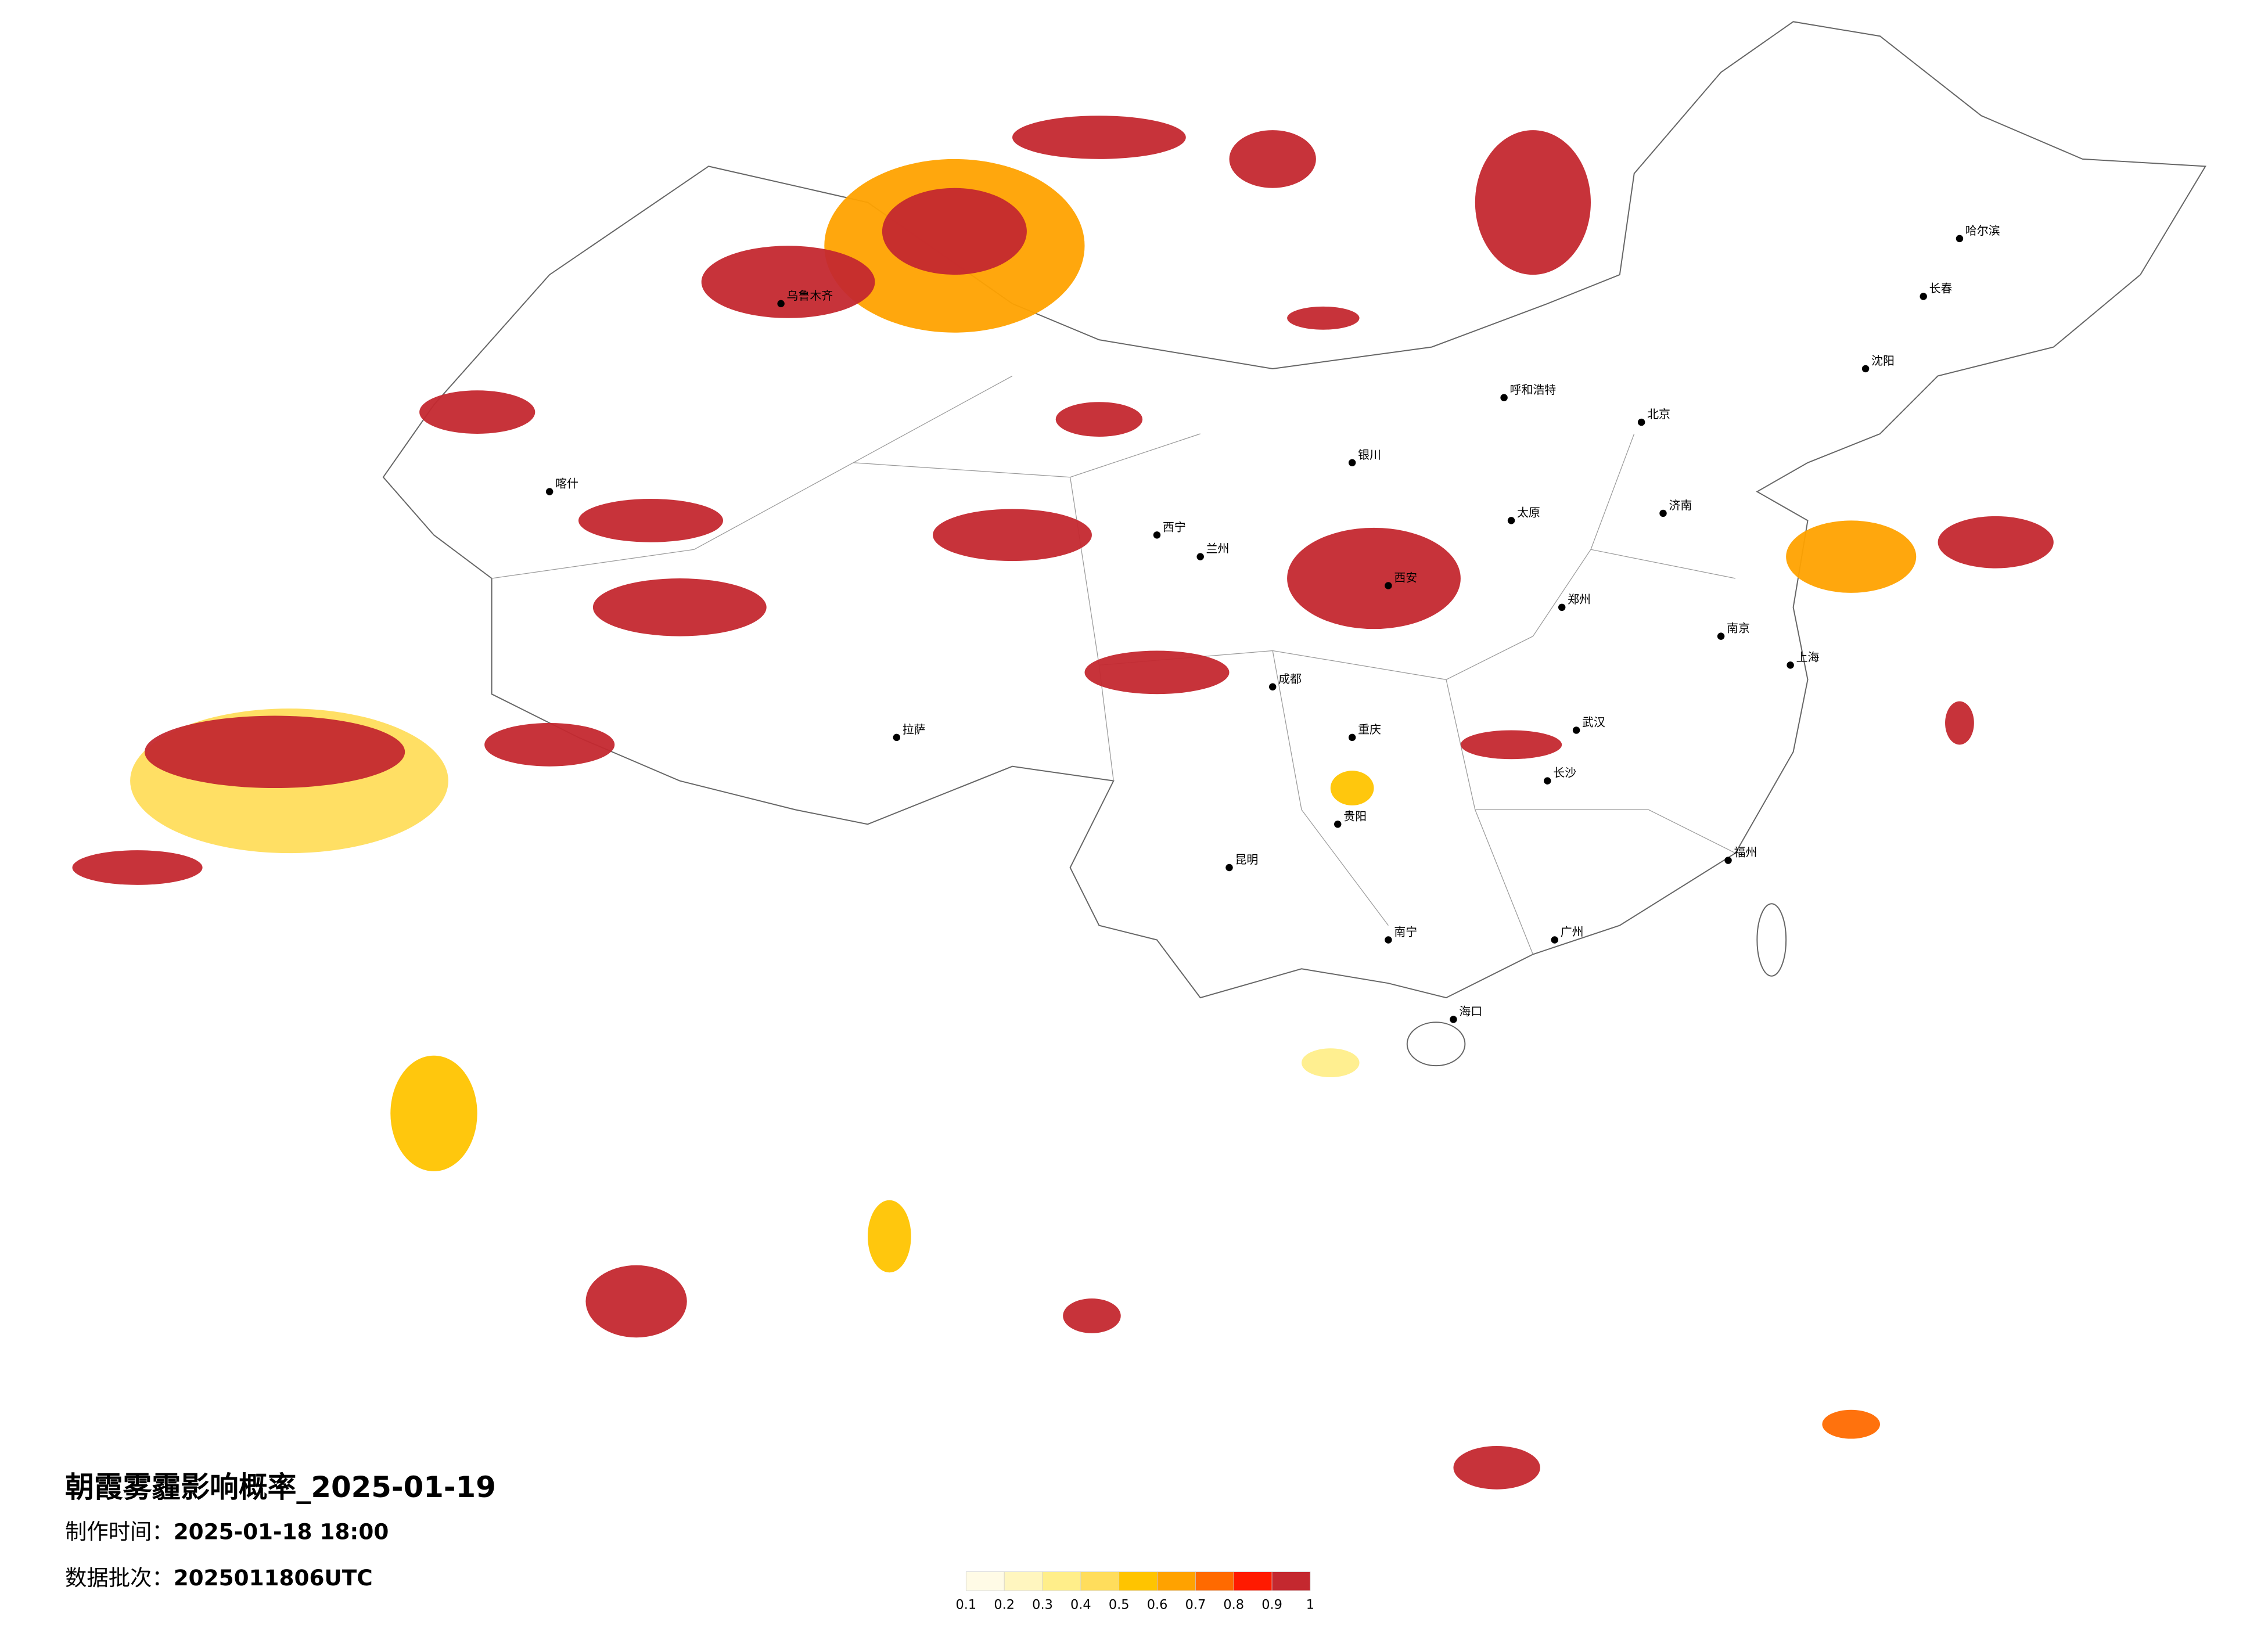 The image size is (2268, 1626). What do you see at coordinates (566, 484) in the screenshot?
I see `city-label: 喀什` at bounding box center [566, 484].